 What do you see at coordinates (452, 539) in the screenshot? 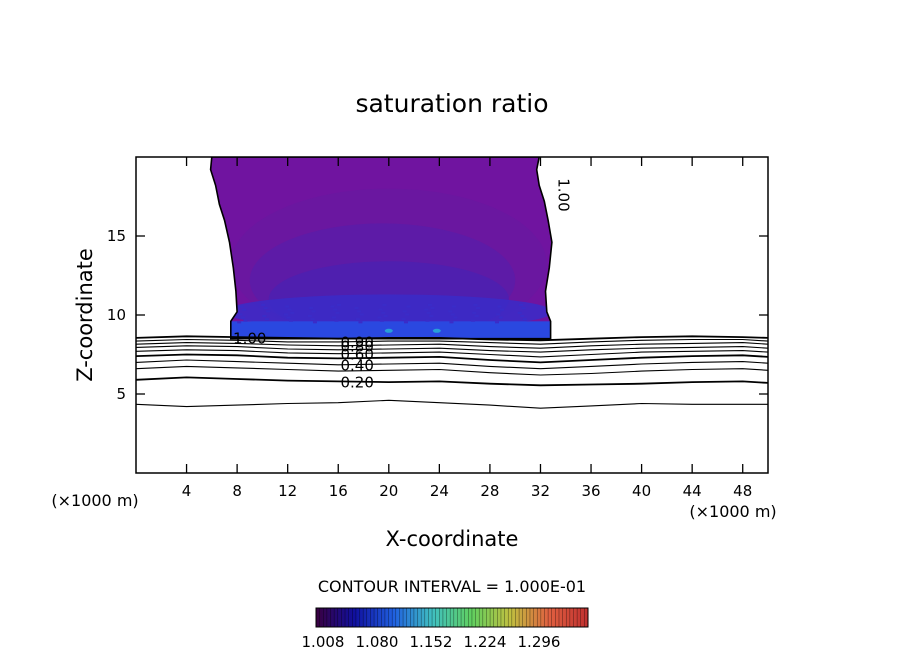
I see `x-axis-label: X-coordinate` at bounding box center [452, 539].